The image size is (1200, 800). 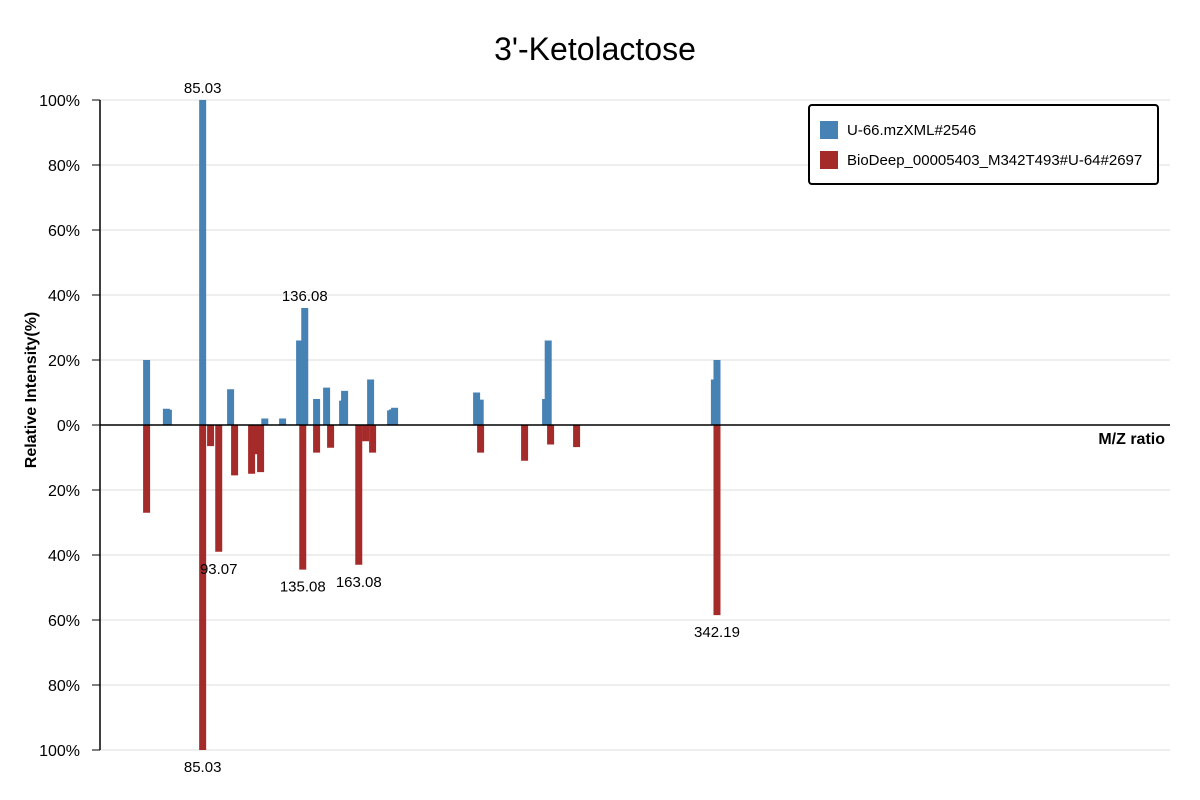 I want to click on legend-box, so click(x=983, y=144).